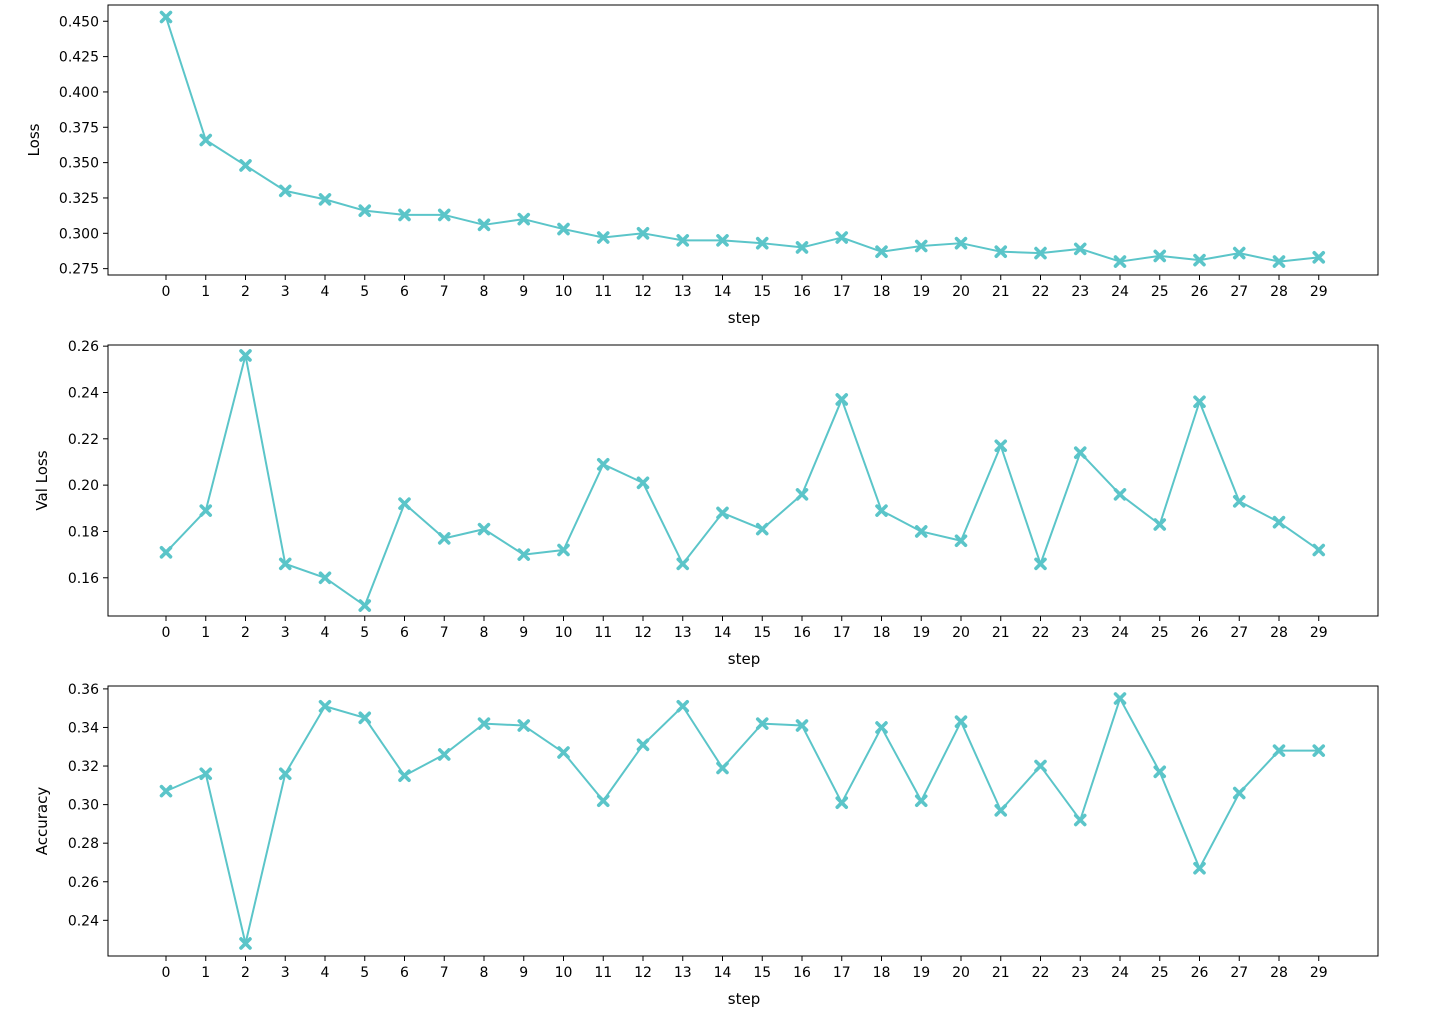 This screenshot has width=1456, height=1014. What do you see at coordinates (564, 292) in the screenshot?
I see `x-tick-label: 10` at bounding box center [564, 292].